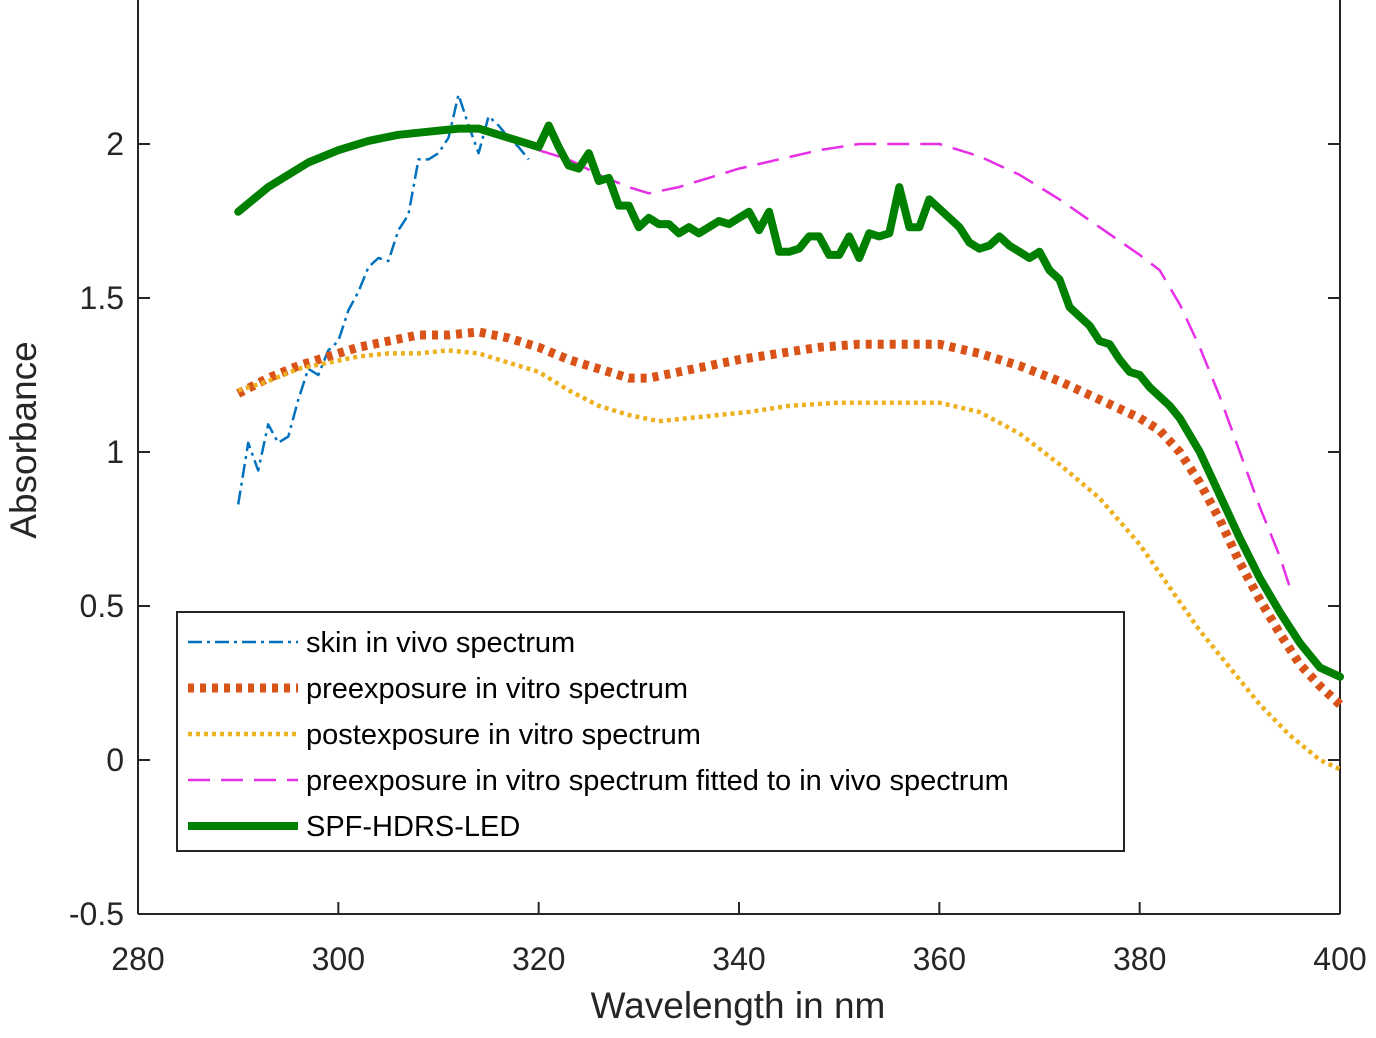 This screenshot has width=1376, height=1038. I want to click on x-tick-label: 360, so click(939, 959).